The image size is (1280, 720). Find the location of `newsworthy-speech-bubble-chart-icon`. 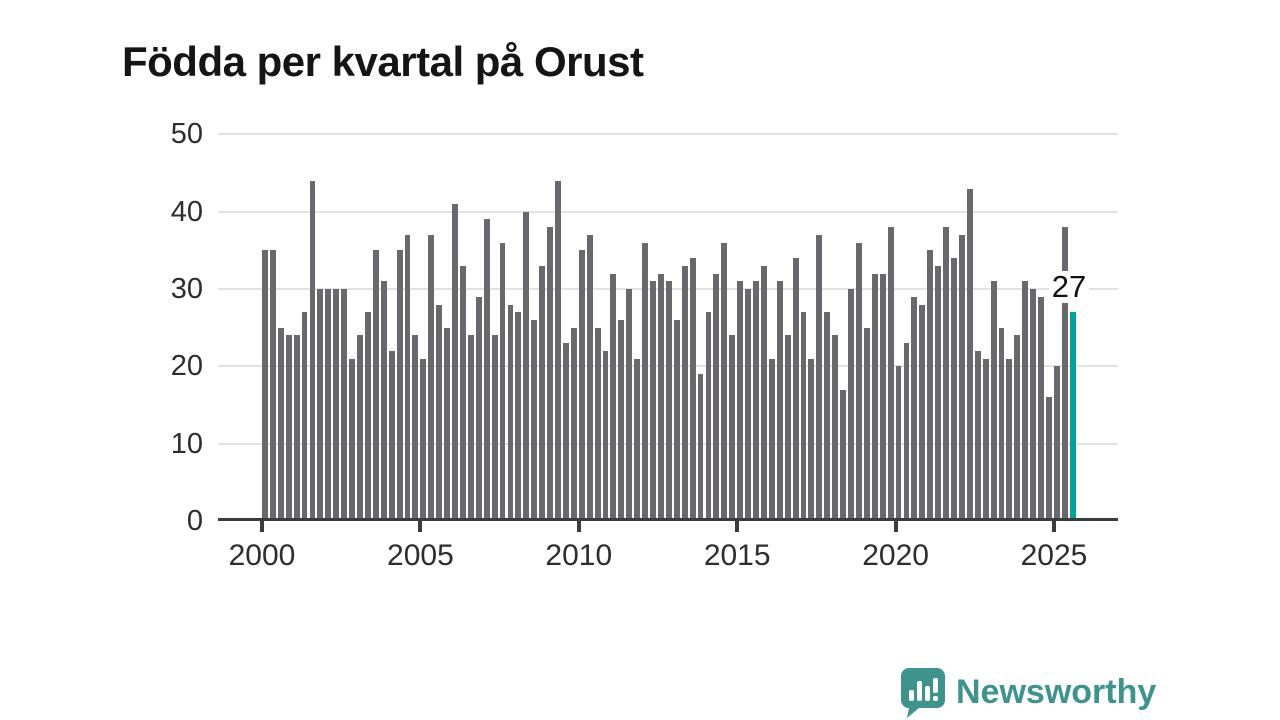

newsworthy-speech-bubble-chart-icon is located at coordinates (923, 693).